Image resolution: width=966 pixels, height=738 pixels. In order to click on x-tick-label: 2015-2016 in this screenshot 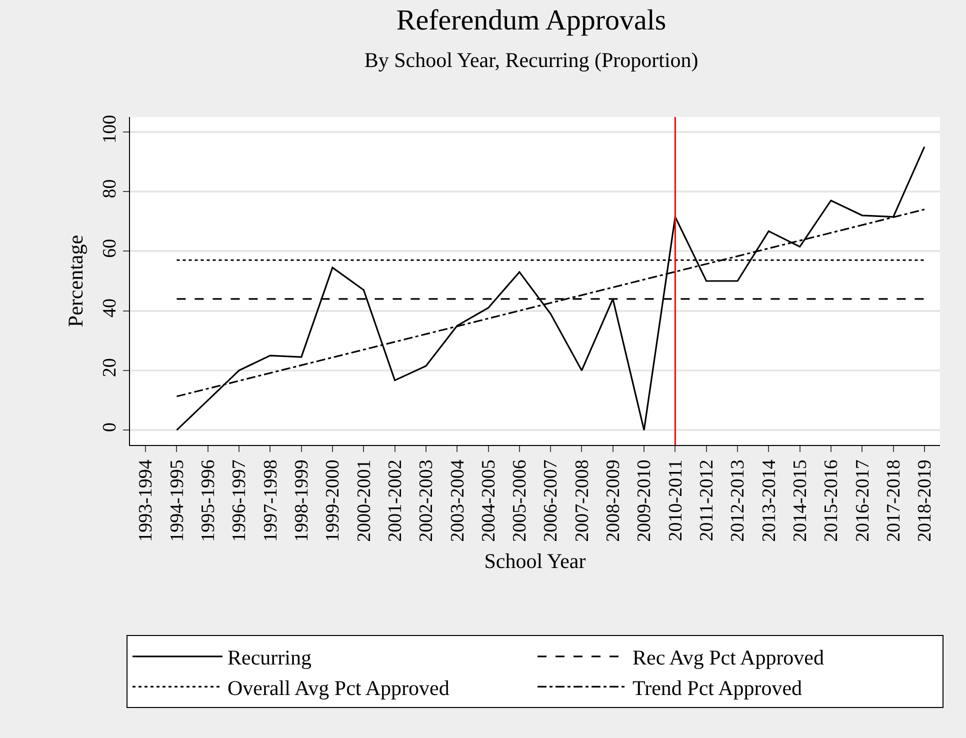, I will do `click(831, 501)`.